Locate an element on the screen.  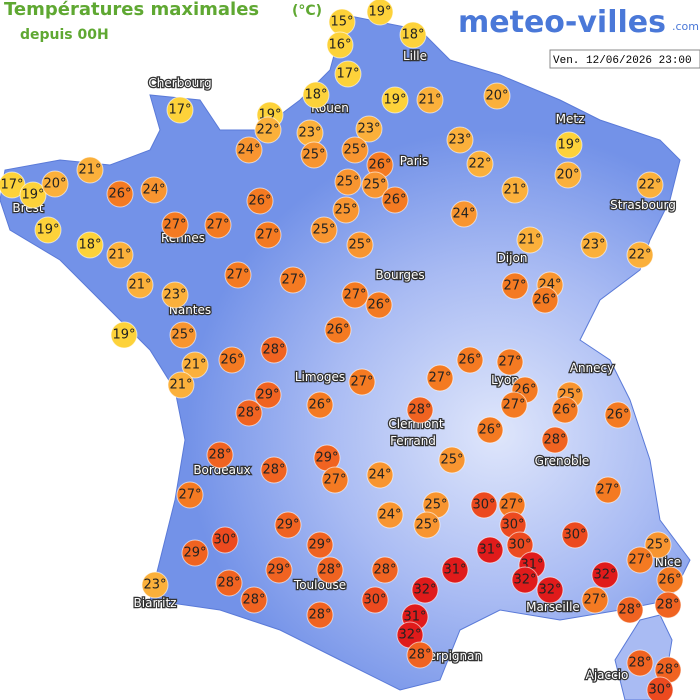
temperature-label: 31° is located at coordinates (414, 617).